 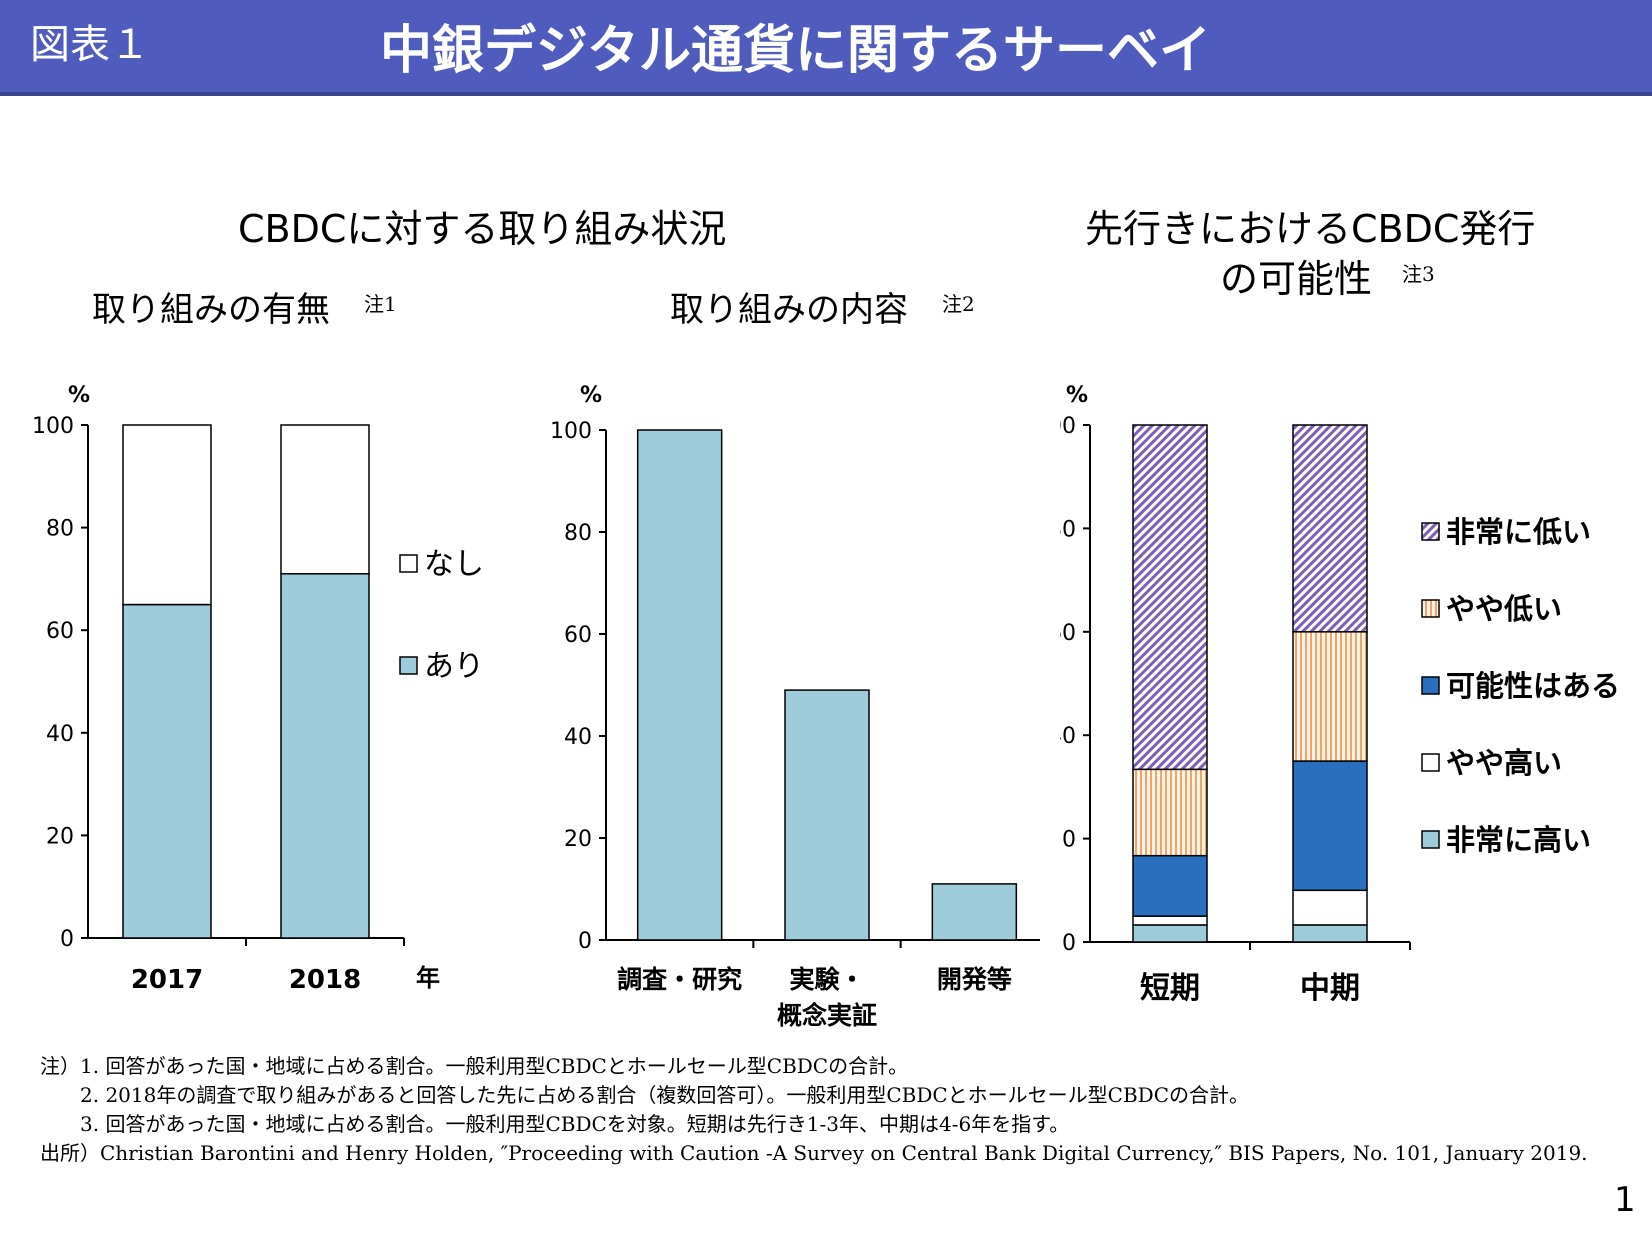 What do you see at coordinates (827, 1015) in the screenshot?
I see `chart2-x-tick-label: 概念実証` at bounding box center [827, 1015].